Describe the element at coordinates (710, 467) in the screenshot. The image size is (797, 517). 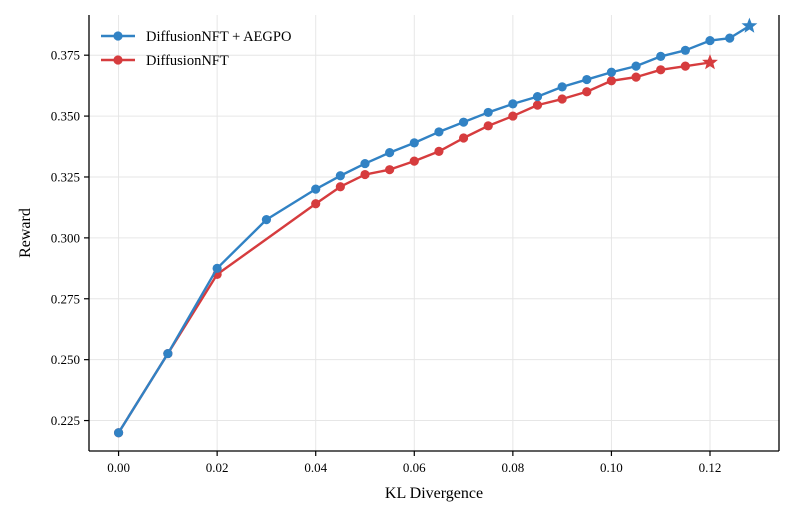
I see `x-tick-label: 0.12` at that location.